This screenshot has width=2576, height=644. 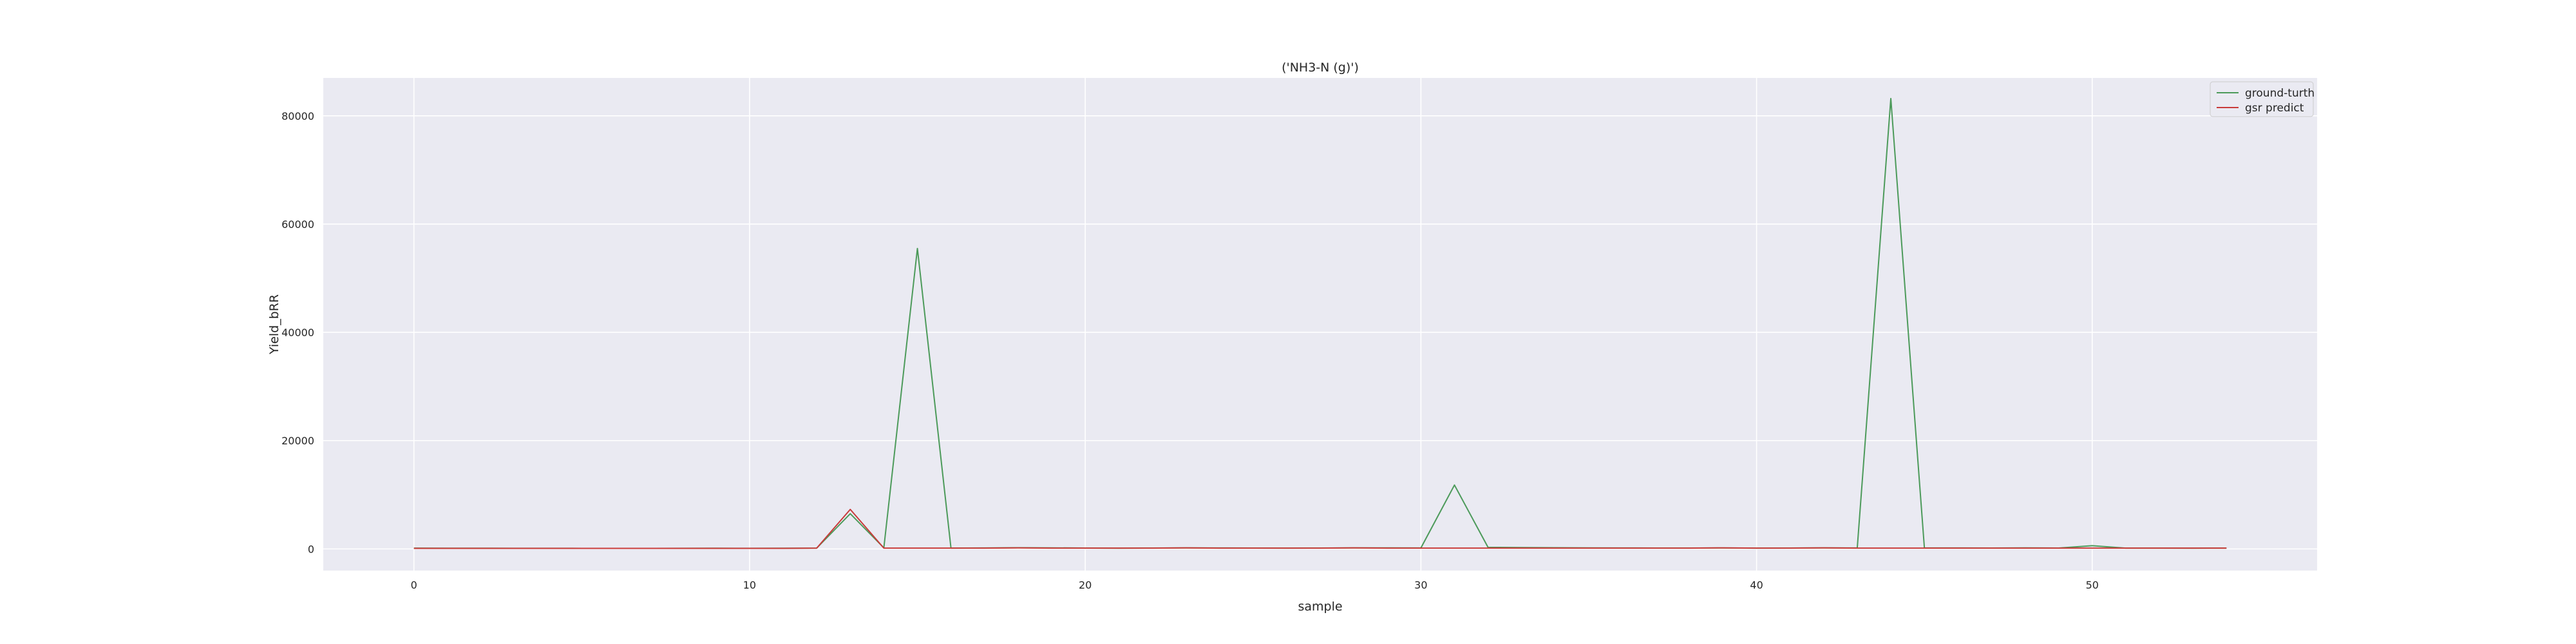 I want to click on x-axis-label: sample, so click(x=1320, y=607).